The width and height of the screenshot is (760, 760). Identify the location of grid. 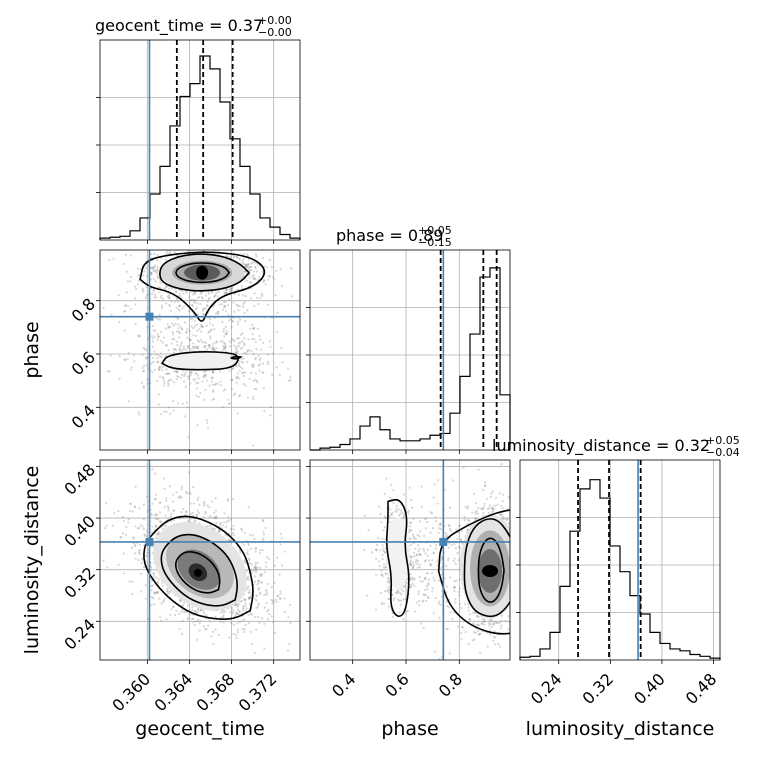
(200, 140).